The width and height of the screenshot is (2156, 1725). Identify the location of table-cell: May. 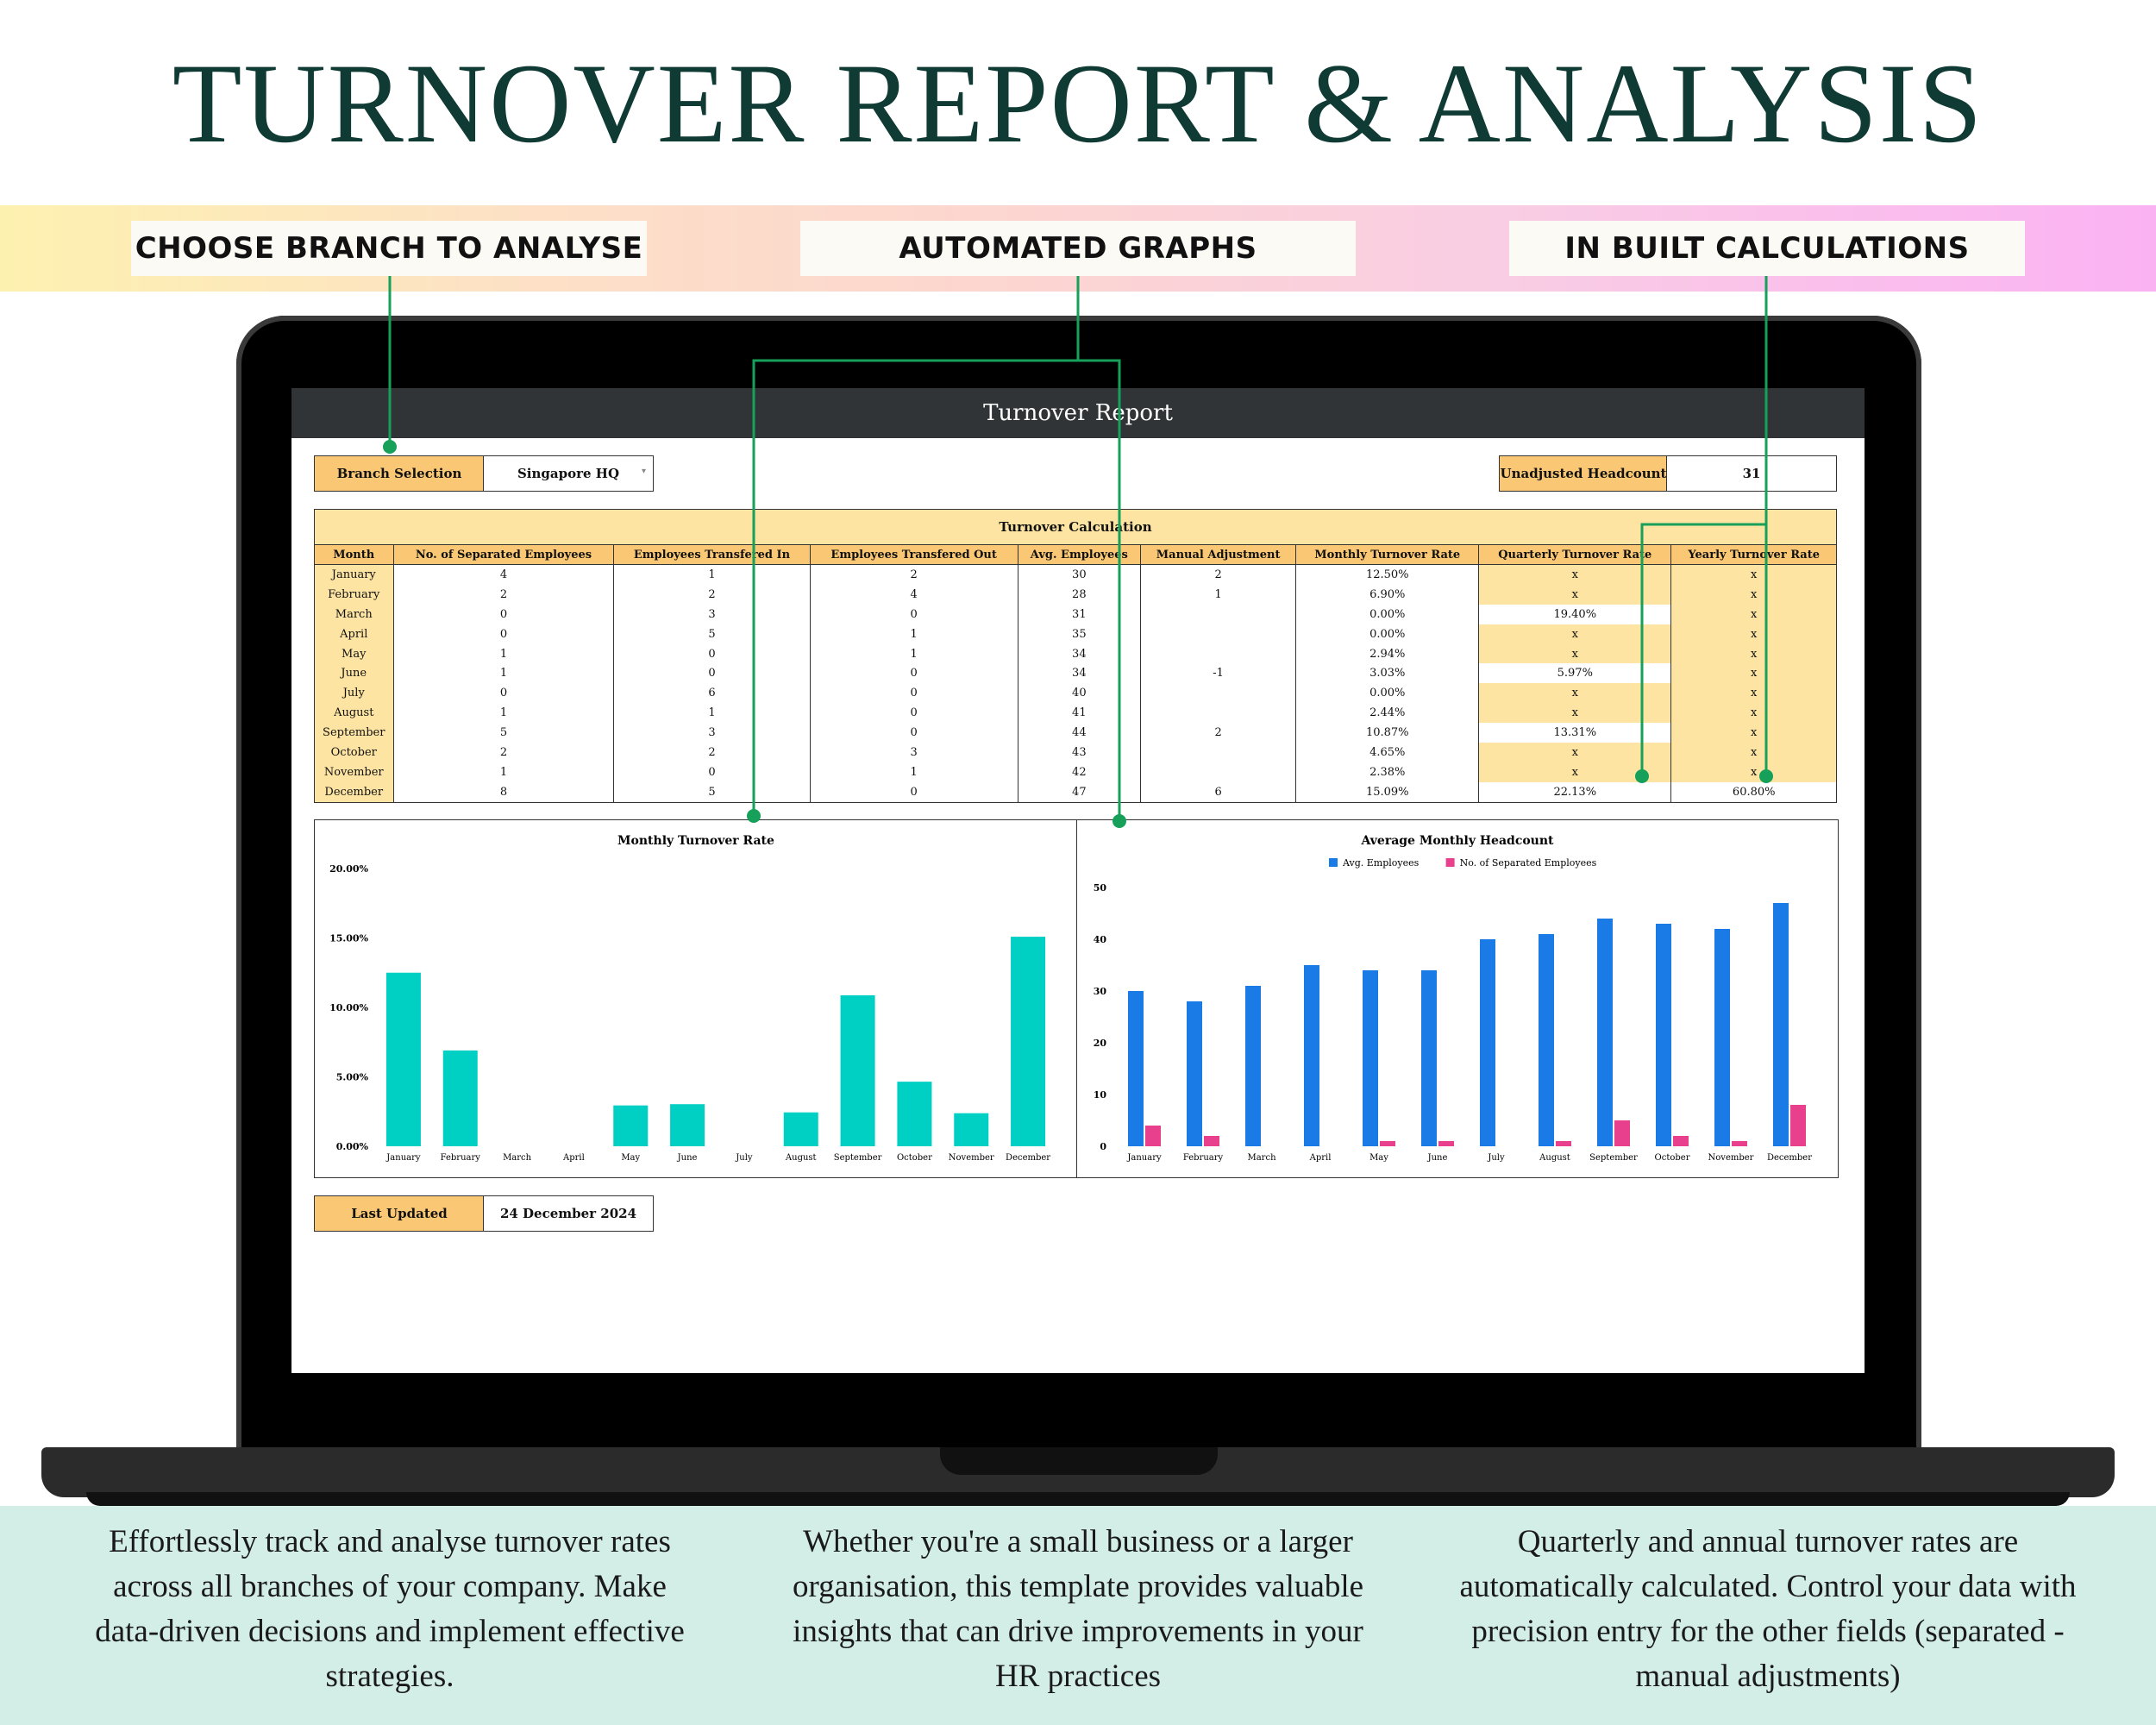
(354, 653).